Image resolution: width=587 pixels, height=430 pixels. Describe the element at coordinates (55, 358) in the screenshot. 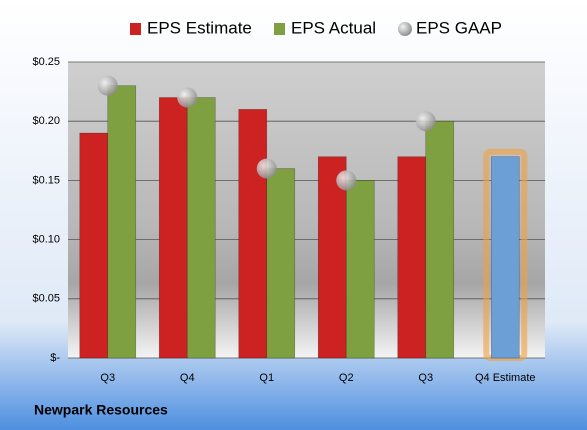

I see `y-tick-label: $-` at that location.